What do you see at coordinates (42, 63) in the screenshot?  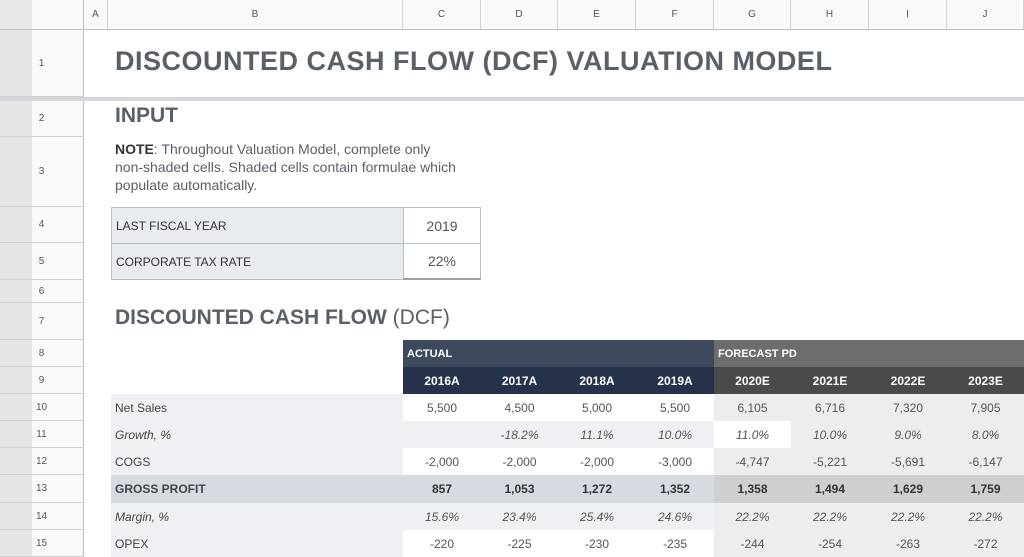 I see `row-header-1: 1` at bounding box center [42, 63].